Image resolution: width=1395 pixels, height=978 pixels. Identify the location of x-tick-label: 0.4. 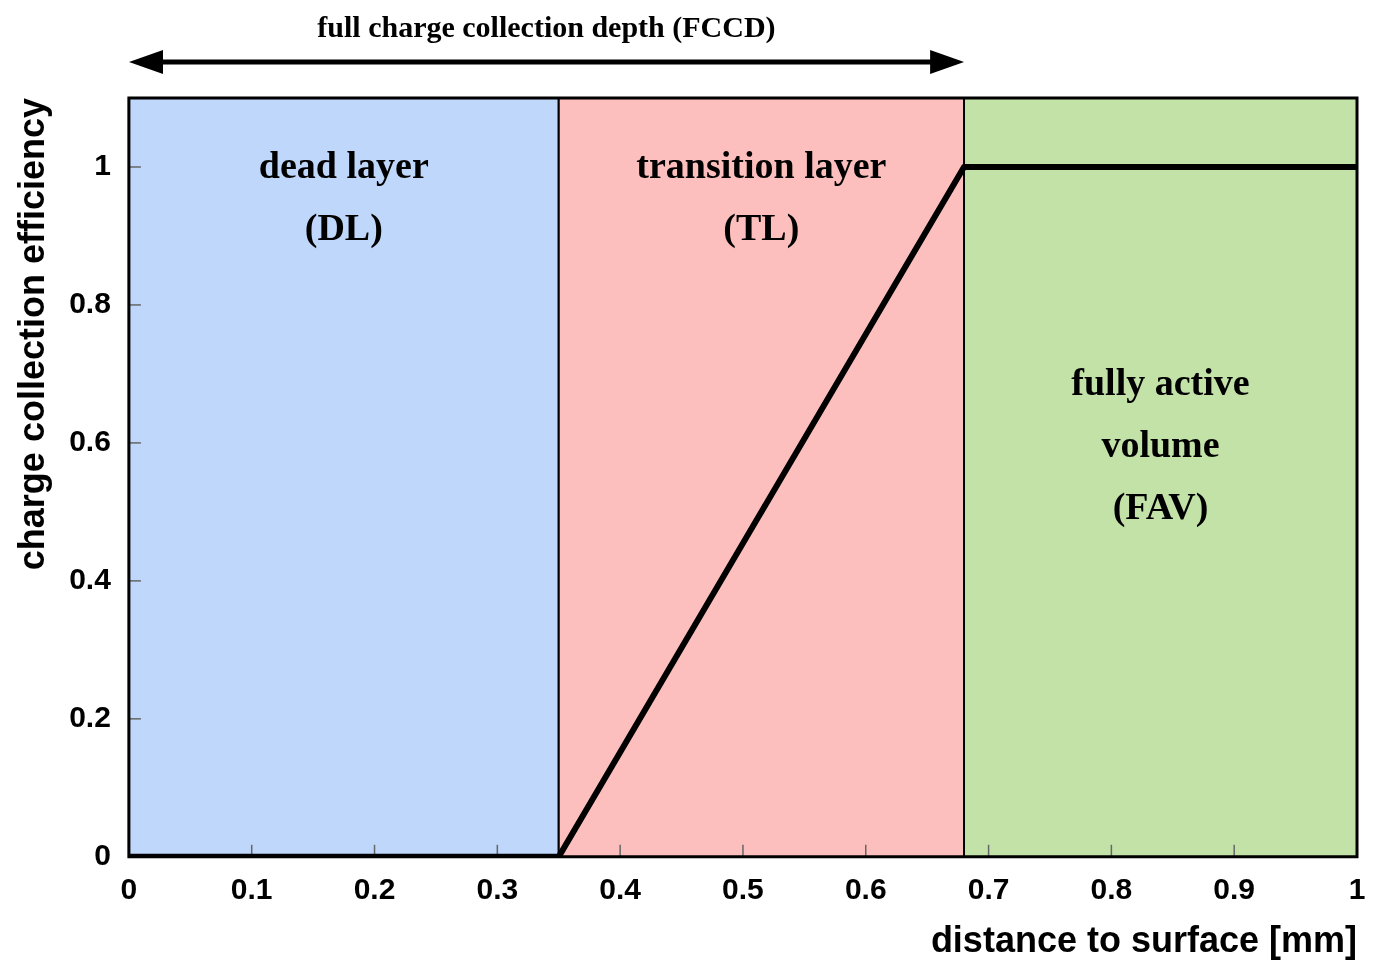
(620, 889).